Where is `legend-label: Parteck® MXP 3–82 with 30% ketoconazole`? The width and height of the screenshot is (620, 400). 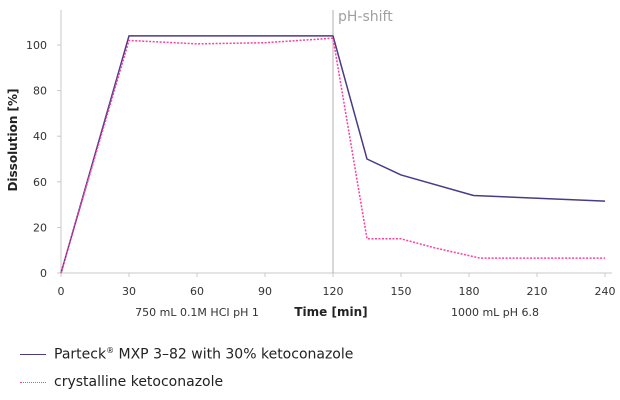
legend-label: Parteck® MXP 3–82 with 30% ketoconazole is located at coordinates (204, 354).